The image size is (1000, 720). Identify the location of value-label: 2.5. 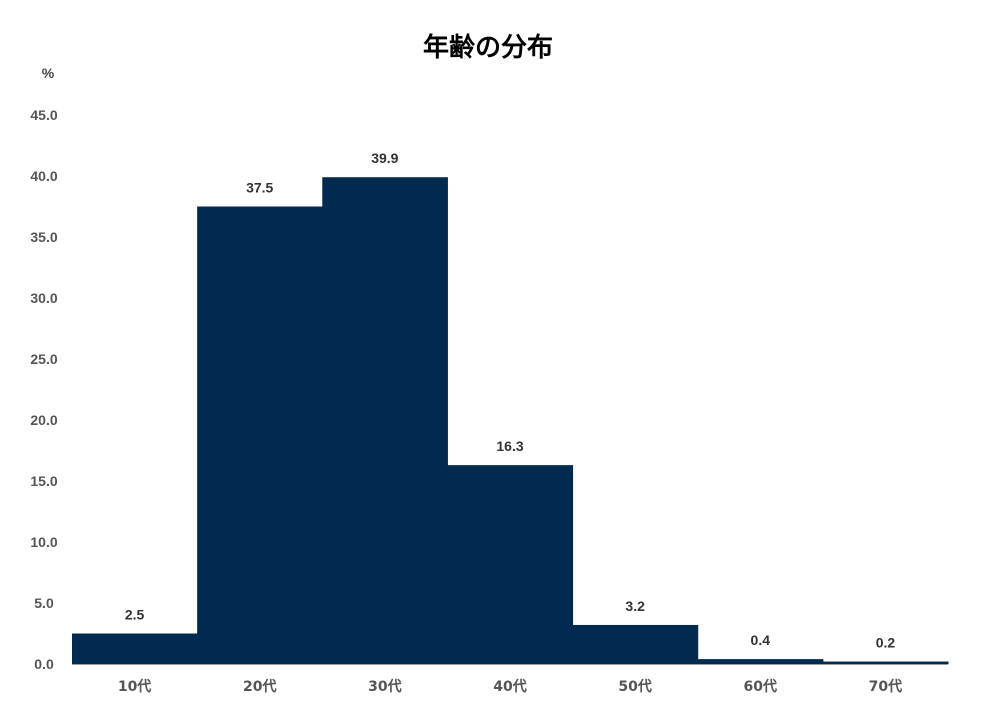
(135, 615).